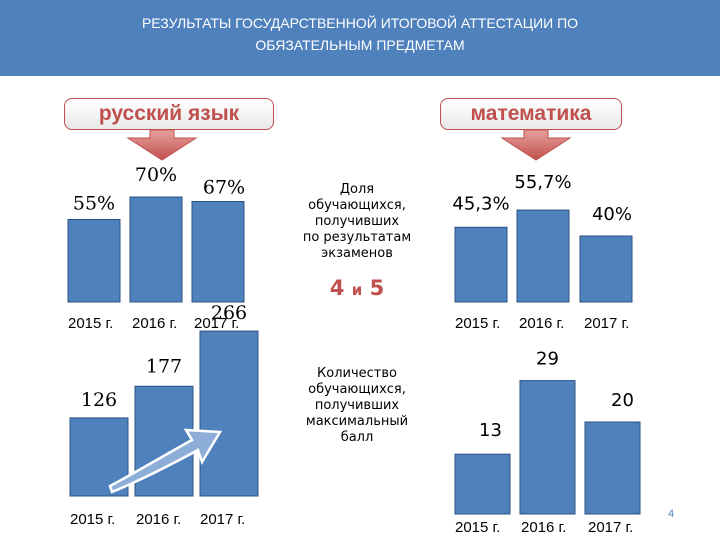  I want to click on russian-share-data-label: 55%, so click(94, 204).